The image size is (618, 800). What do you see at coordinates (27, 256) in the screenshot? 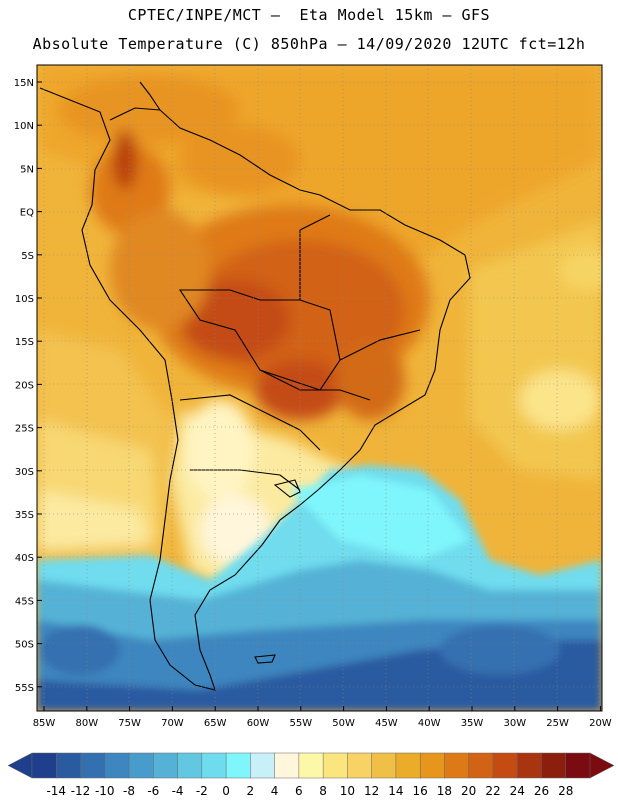
I see `lat-label: 5S` at bounding box center [27, 256].